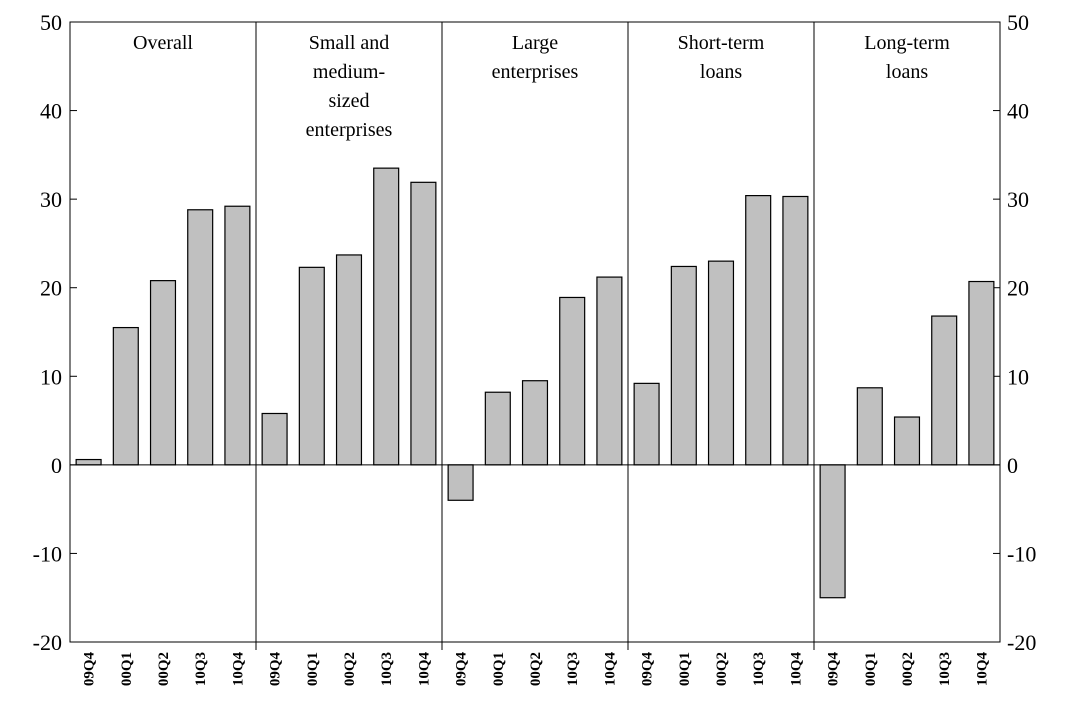 The image size is (1070, 701). What do you see at coordinates (51, 199) in the screenshot?
I see `left-y-tick-label: 30` at bounding box center [51, 199].